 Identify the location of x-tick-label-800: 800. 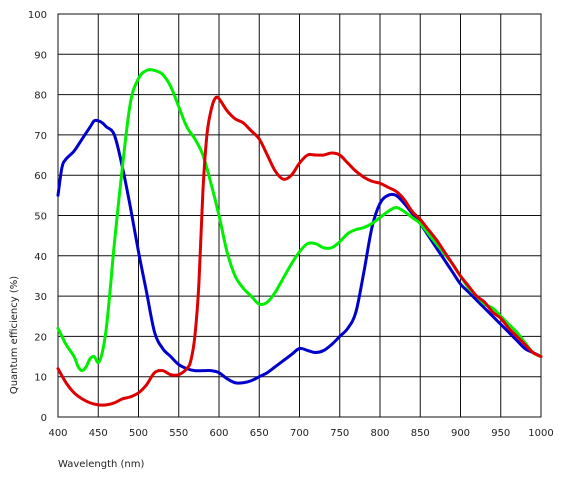
(379, 433).